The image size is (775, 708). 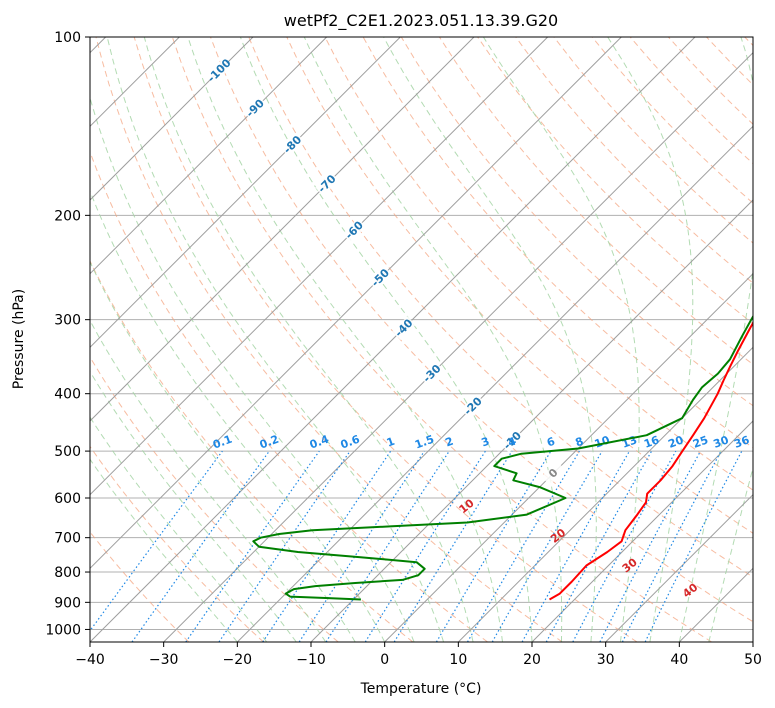 What do you see at coordinates (90, 660) in the screenshot?
I see `x-tick-label: −40` at bounding box center [90, 660].